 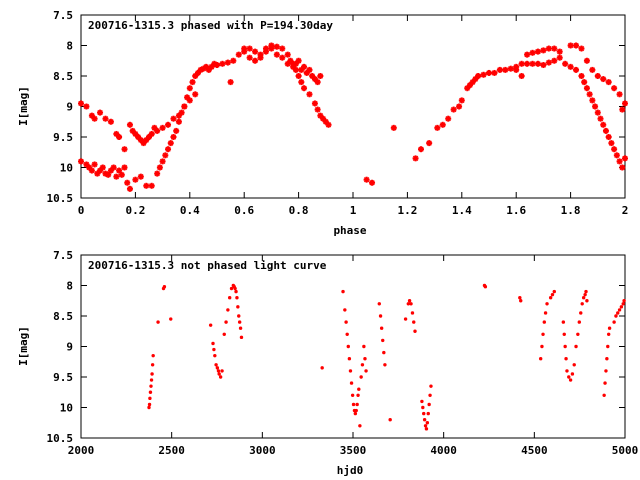 I want to click on x-tick-label: 4000, so click(x=443, y=450).